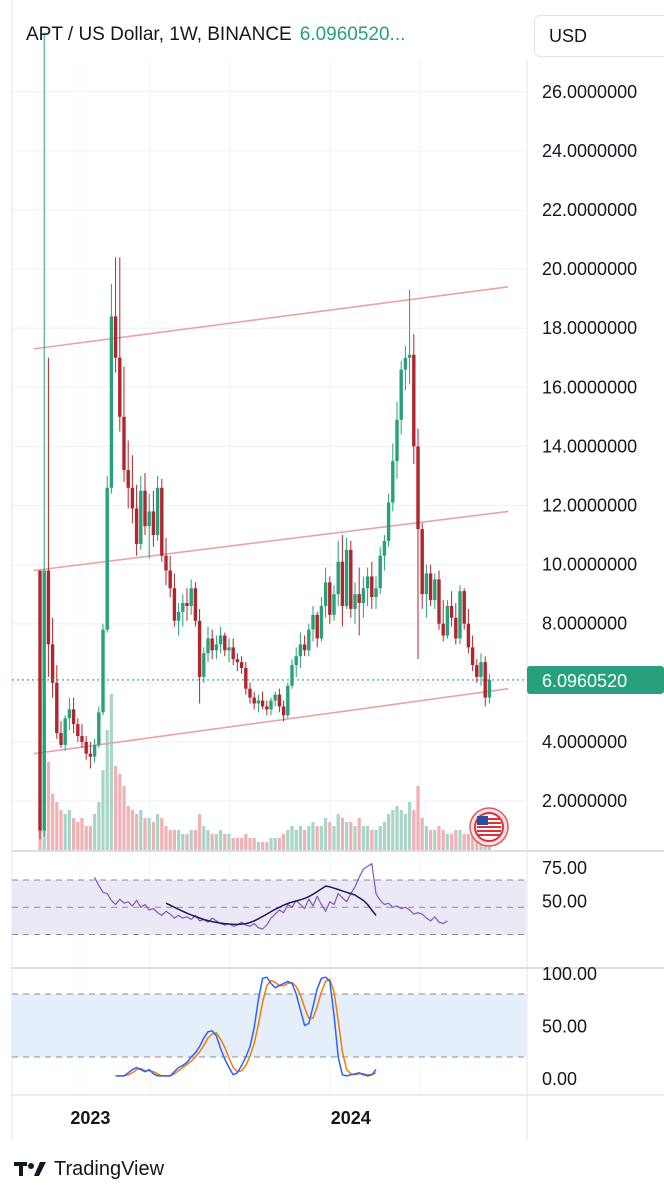  Describe the element at coordinates (109, 1169) in the screenshot. I see `brand-name: TradingView` at that location.